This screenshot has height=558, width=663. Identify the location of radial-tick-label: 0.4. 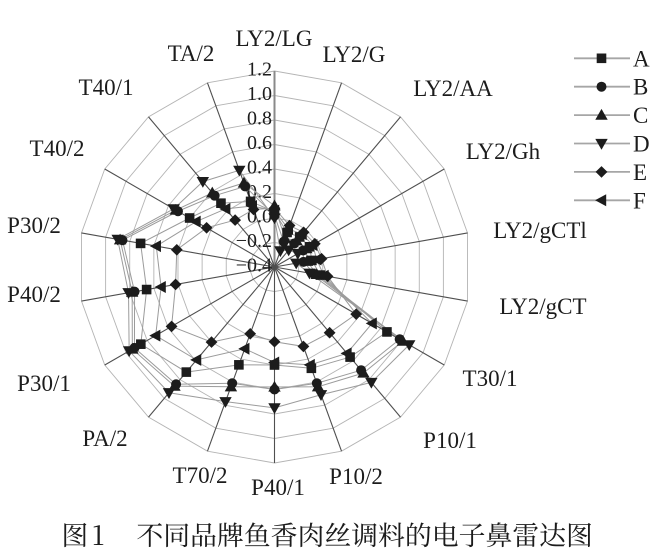
(259, 168).